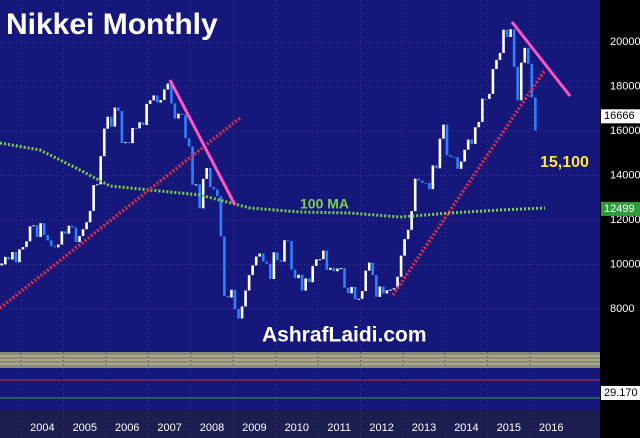  Describe the element at coordinates (622, 309) in the screenshot. I see `y-tick-label: 8000` at that location.